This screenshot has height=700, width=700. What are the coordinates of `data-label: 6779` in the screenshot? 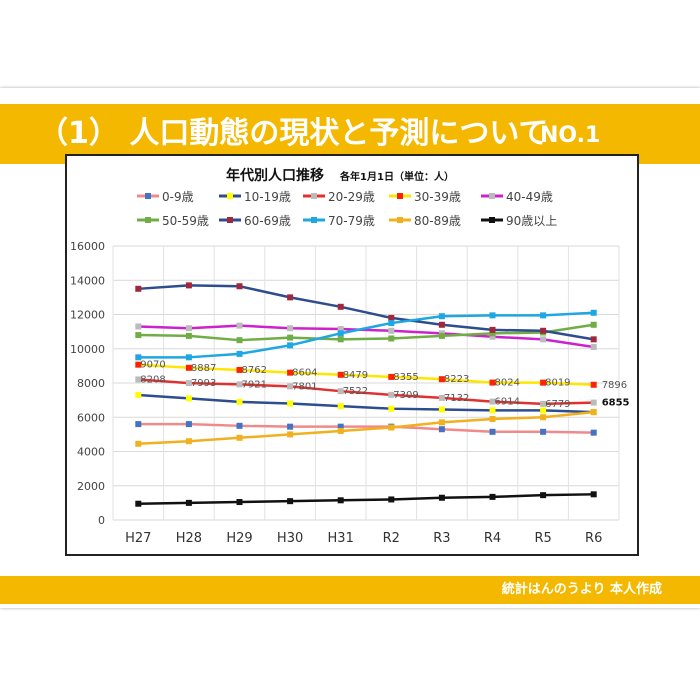 It's located at (557, 404).